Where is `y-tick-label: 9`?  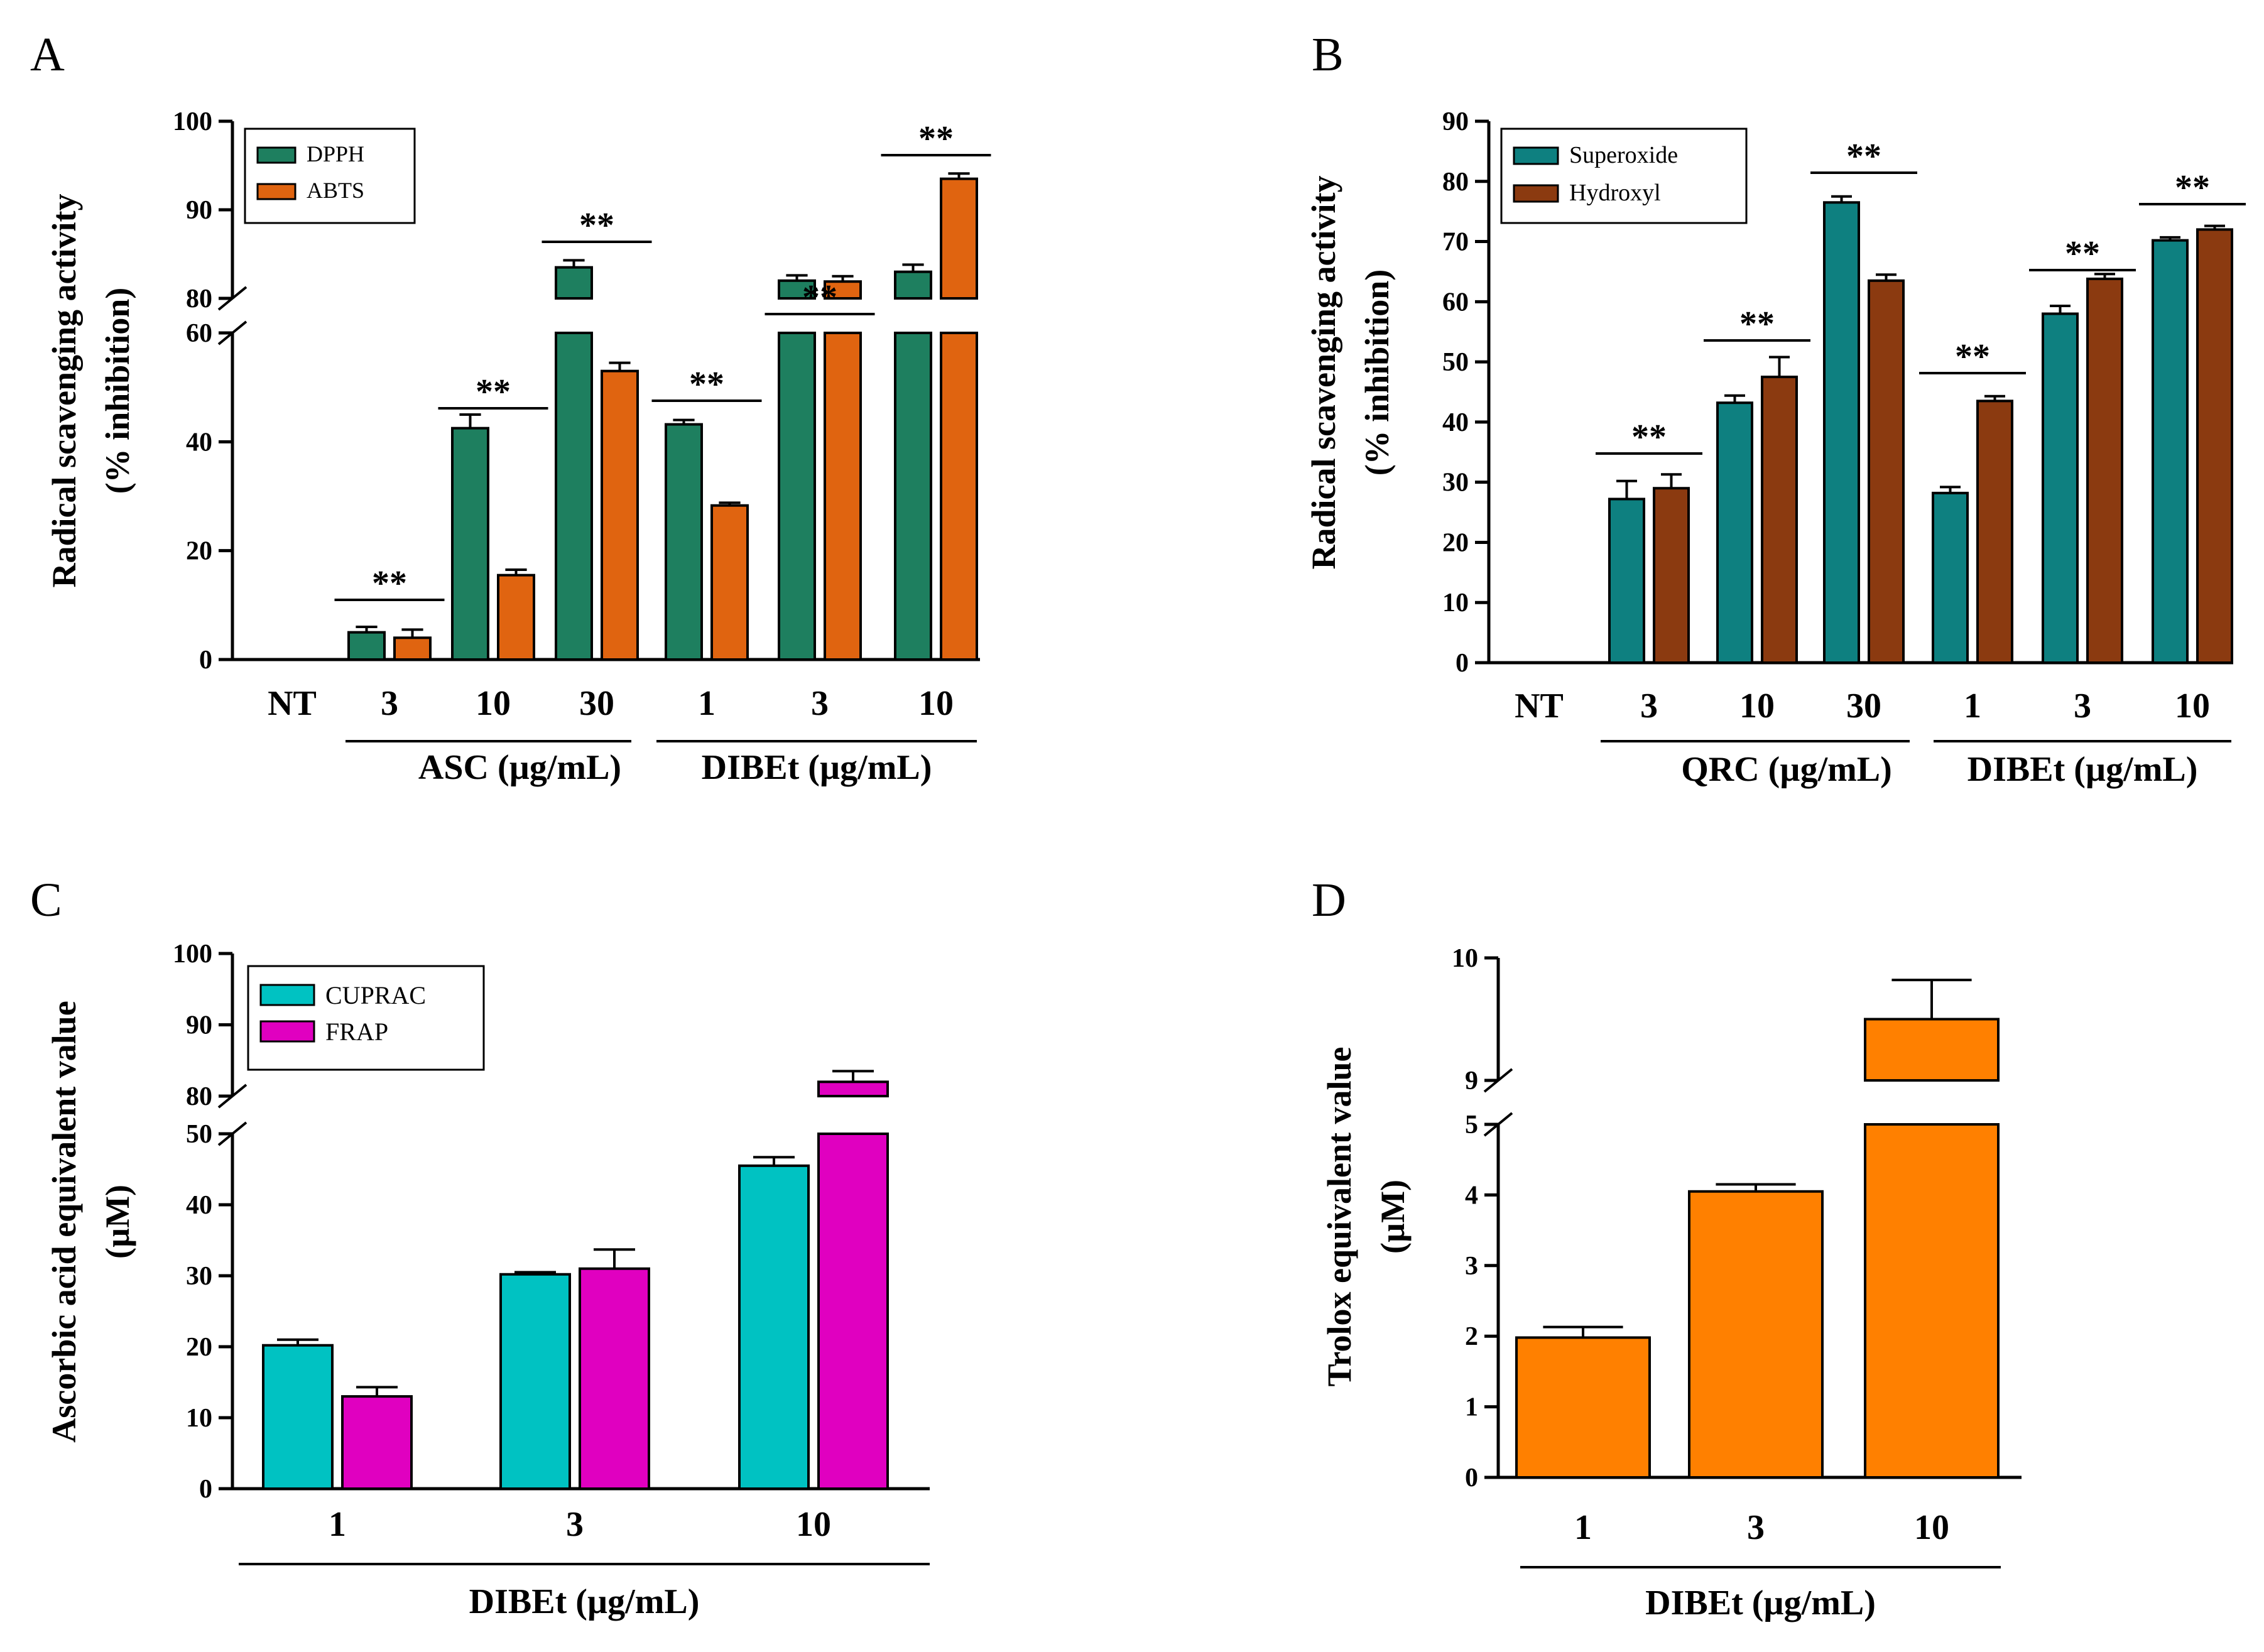 y-tick-label: 9 is located at coordinates (1471, 1081).